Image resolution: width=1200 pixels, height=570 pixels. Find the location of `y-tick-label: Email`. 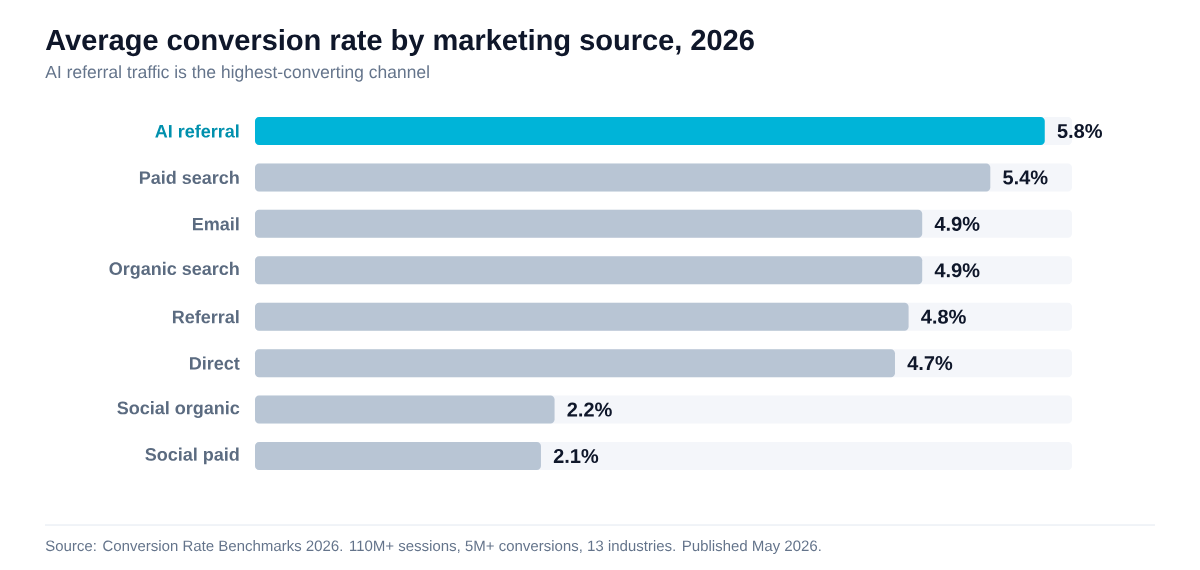

y-tick-label: Email is located at coordinates (215, 224).